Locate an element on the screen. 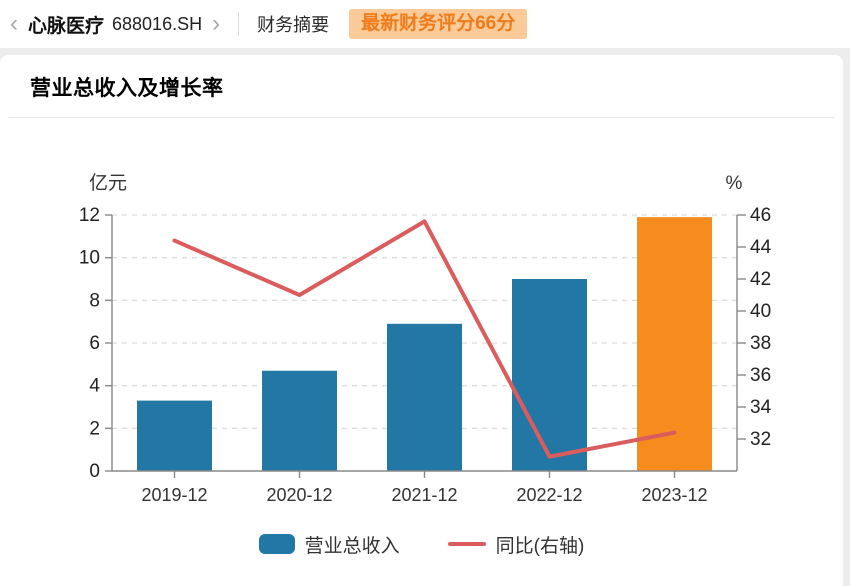 Image resolution: width=850 pixels, height=586 pixels. tab-financial-summary: 财务摘要 is located at coordinates (293, 25).